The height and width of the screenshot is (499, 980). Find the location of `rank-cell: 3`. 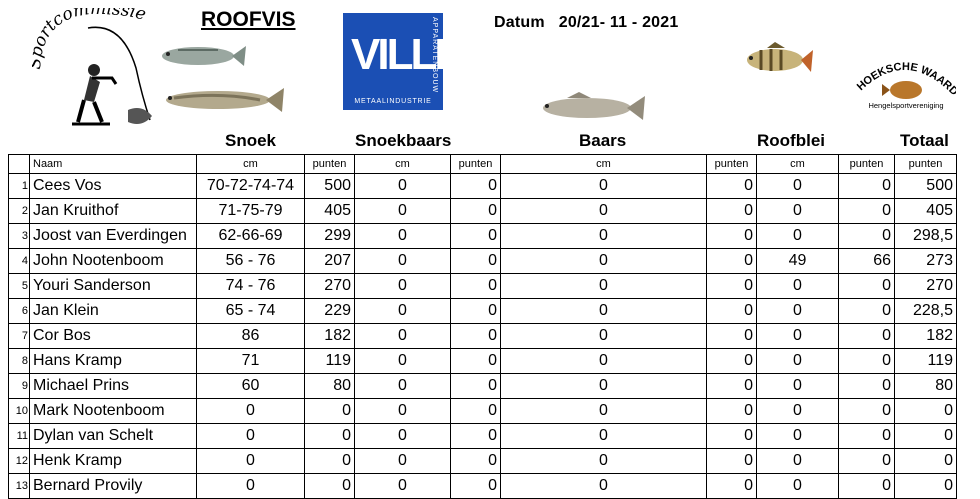

rank-cell: 3 is located at coordinates (19, 236).